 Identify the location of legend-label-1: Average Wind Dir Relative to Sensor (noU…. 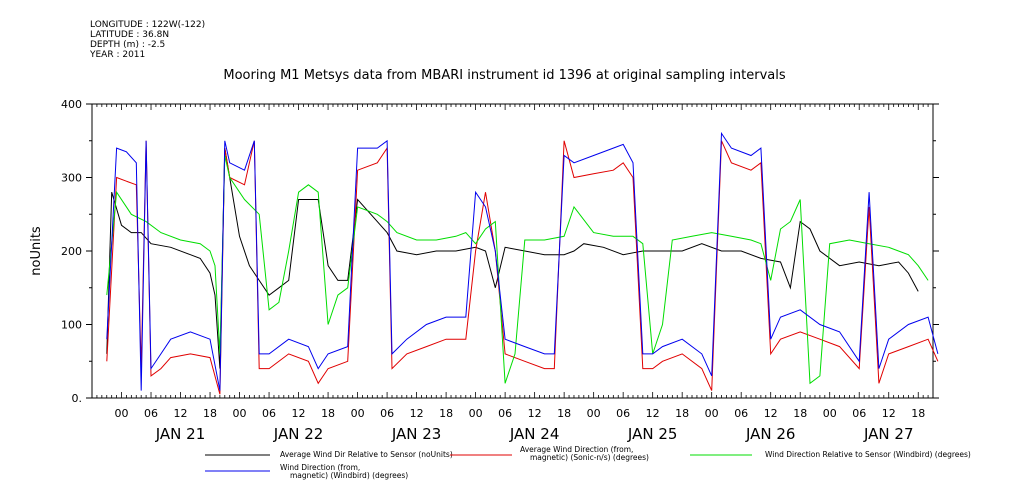
(366, 454).